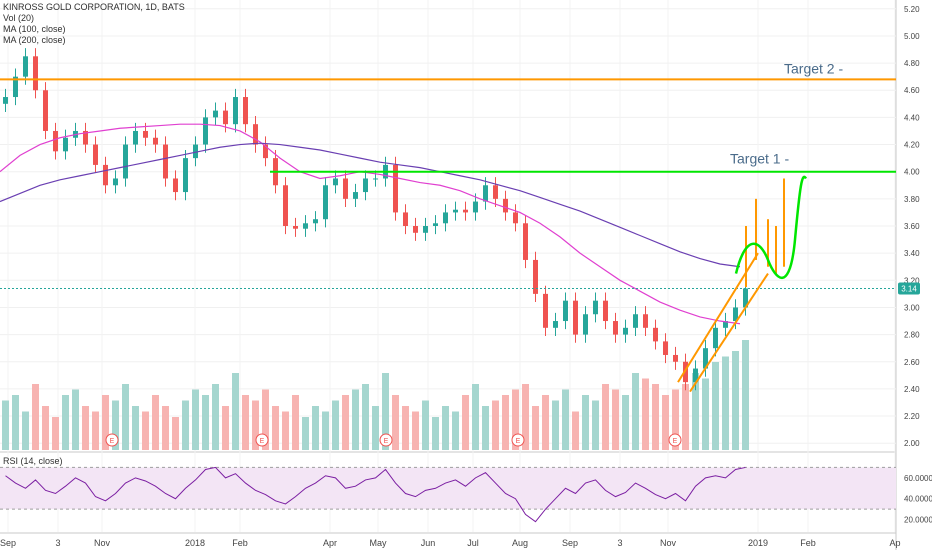 This screenshot has width=932, height=555. What do you see at coordinates (448, 488) in the screenshot?
I see `rsi-band` at bounding box center [448, 488].